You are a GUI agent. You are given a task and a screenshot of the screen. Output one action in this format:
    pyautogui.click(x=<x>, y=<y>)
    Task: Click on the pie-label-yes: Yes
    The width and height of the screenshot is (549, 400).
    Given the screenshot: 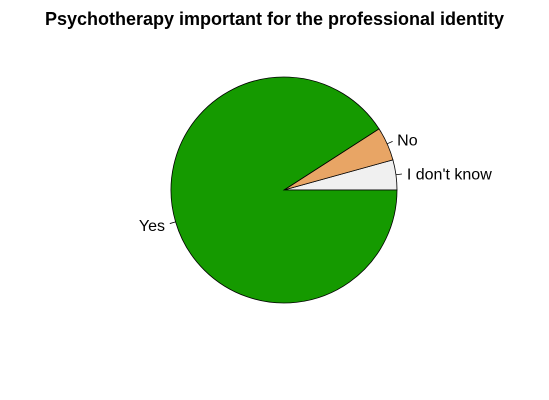 What is the action you would take?
    pyautogui.click(x=152, y=226)
    